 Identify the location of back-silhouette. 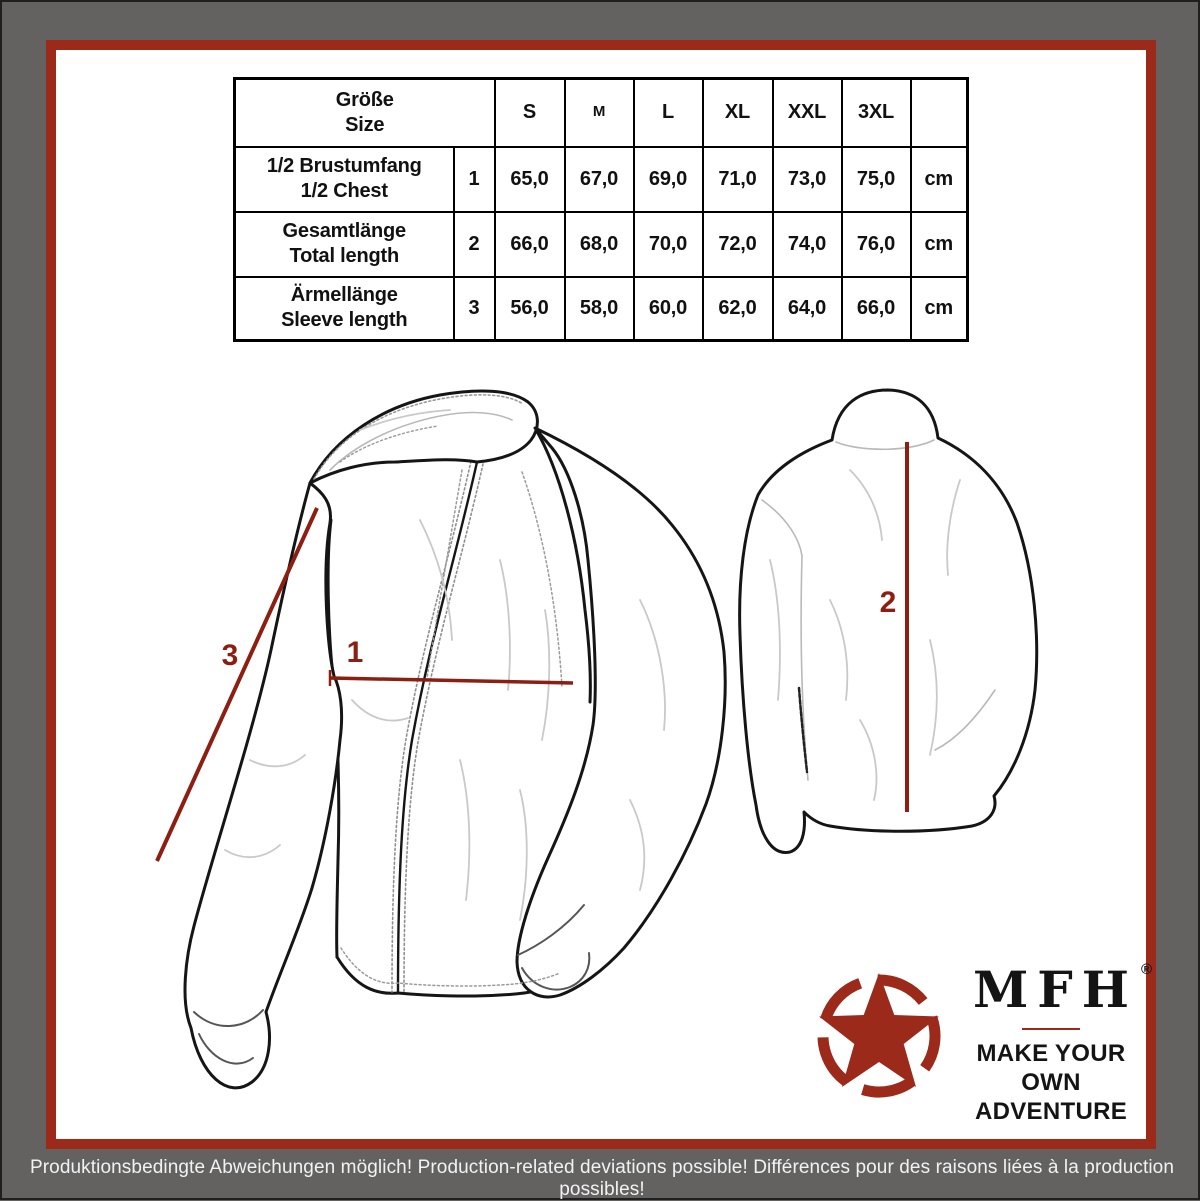
(888, 621).